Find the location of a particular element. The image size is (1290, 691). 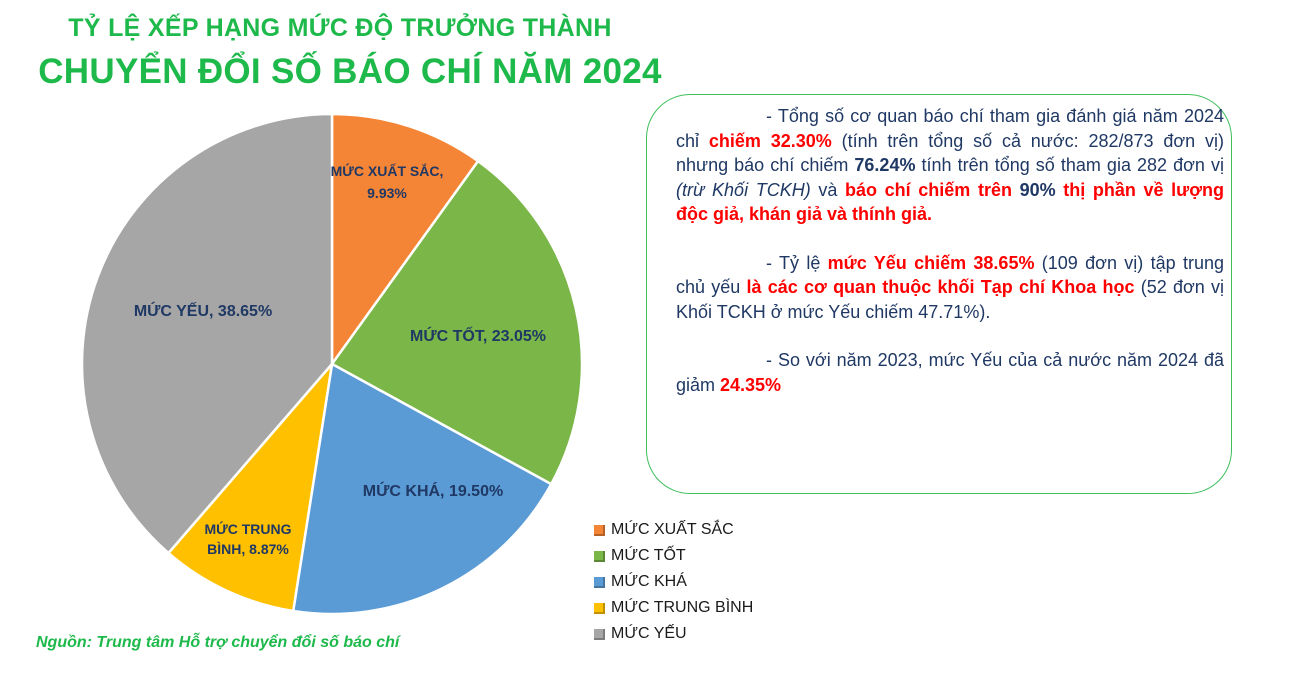

legend-item-1: MỨC XUẤT SẮC is located at coordinates (673, 530).